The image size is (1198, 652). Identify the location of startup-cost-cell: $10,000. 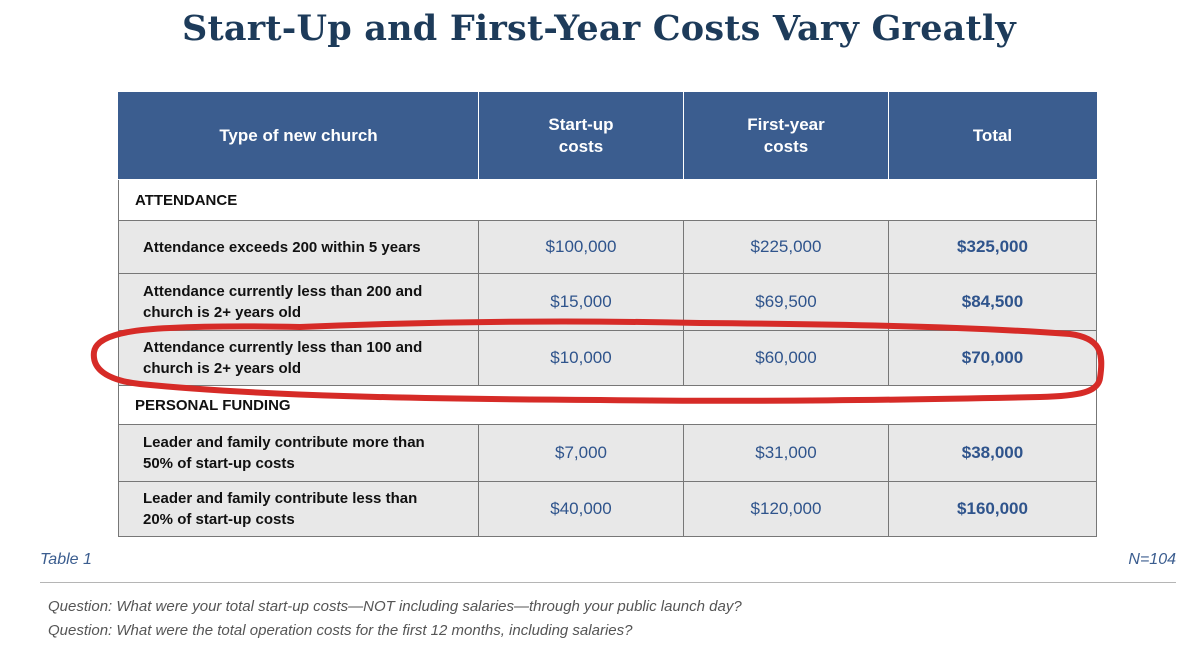
(581, 358).